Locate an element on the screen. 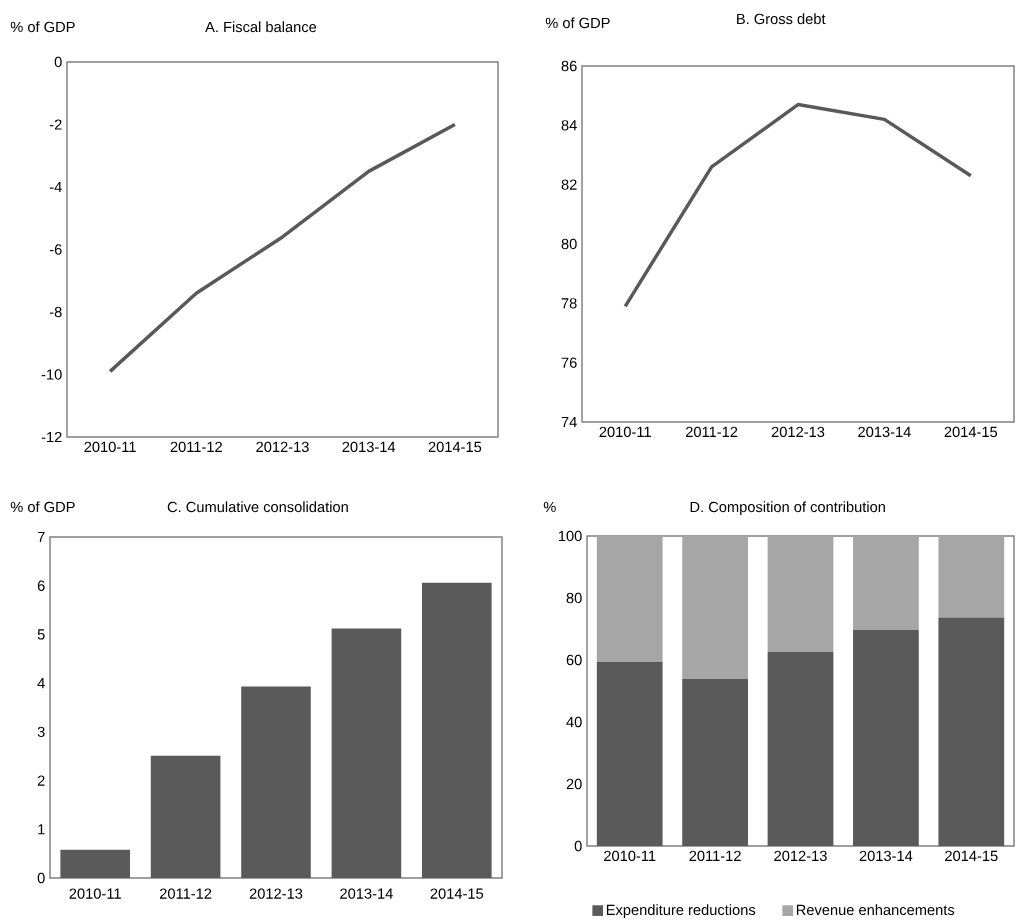 The width and height of the screenshot is (1016, 920). chart-title: B. Gross debt is located at coordinates (781, 19).